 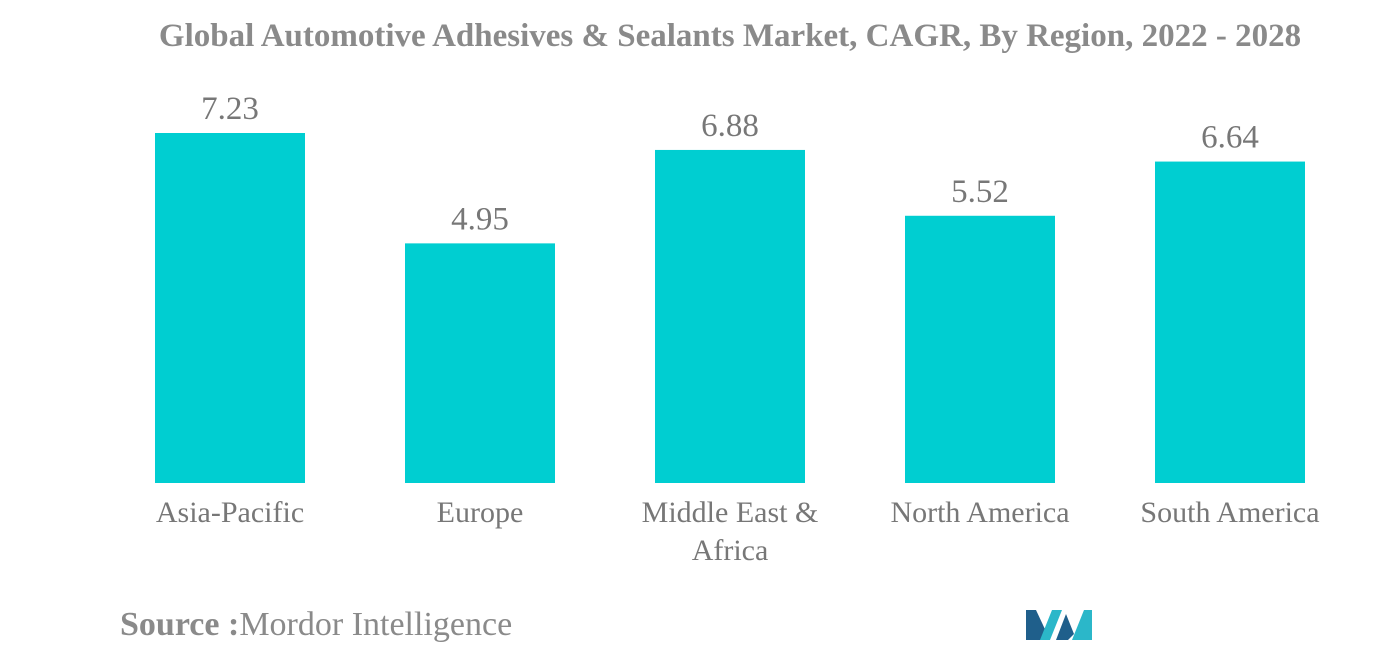 What do you see at coordinates (480, 219) in the screenshot?
I see `data-label-1: 4.95` at bounding box center [480, 219].